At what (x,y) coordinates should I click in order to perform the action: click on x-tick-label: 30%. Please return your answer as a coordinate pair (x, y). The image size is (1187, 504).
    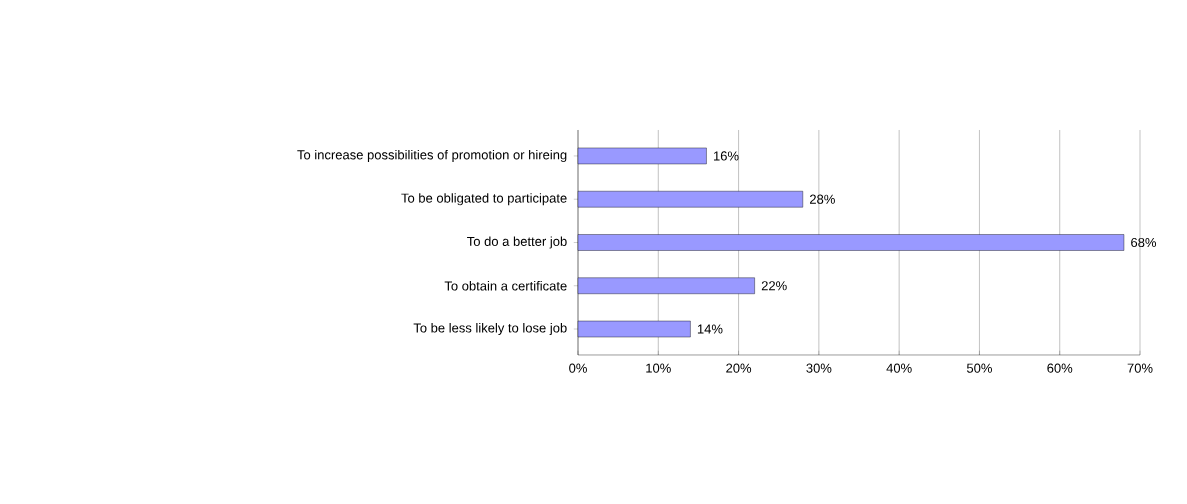
    Looking at the image, I should click on (819, 368).